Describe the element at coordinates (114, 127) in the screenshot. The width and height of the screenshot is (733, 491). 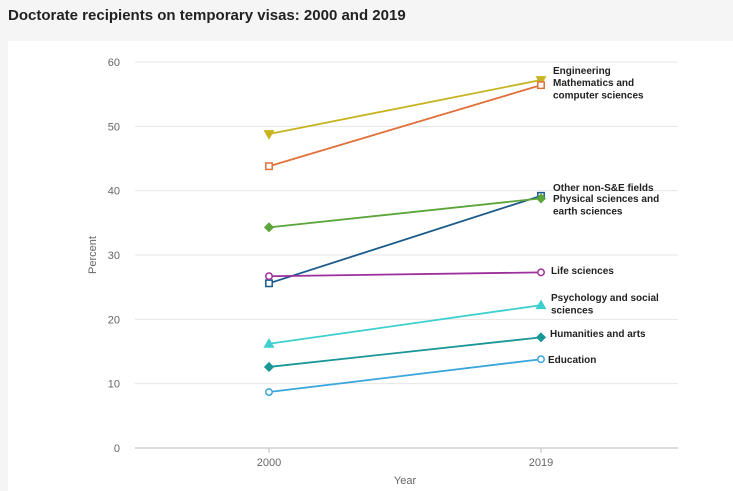
I see `y-tick-label: 50` at that location.